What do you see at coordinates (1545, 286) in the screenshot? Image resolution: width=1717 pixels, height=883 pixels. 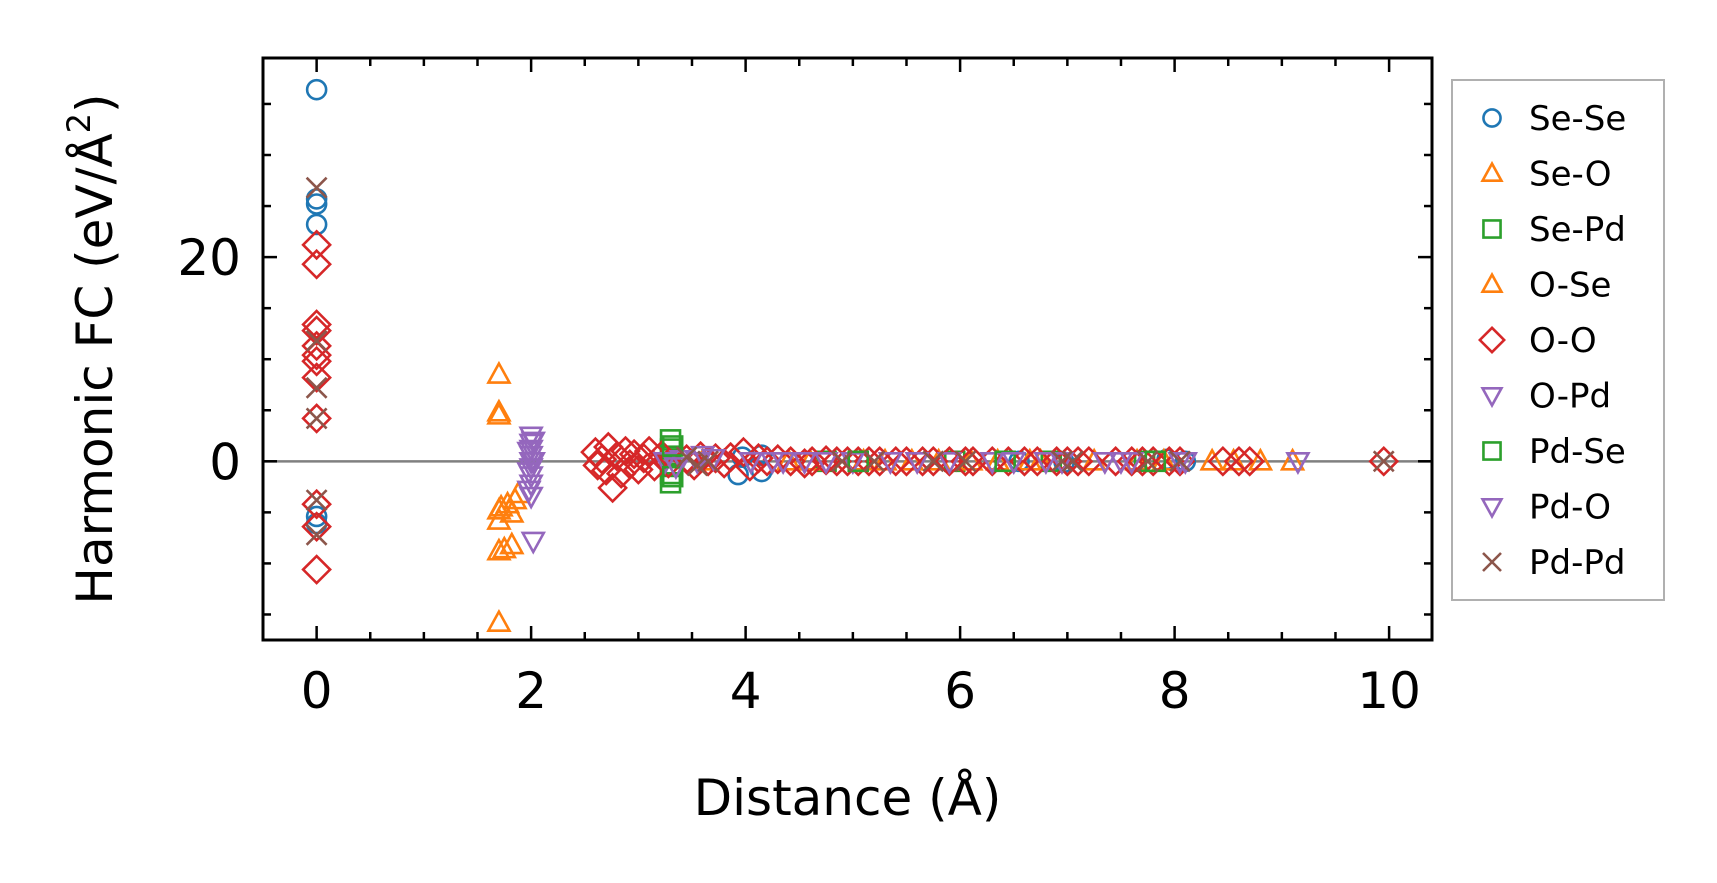 I see `legend-entry-o-se: O-Se` at bounding box center [1545, 286].